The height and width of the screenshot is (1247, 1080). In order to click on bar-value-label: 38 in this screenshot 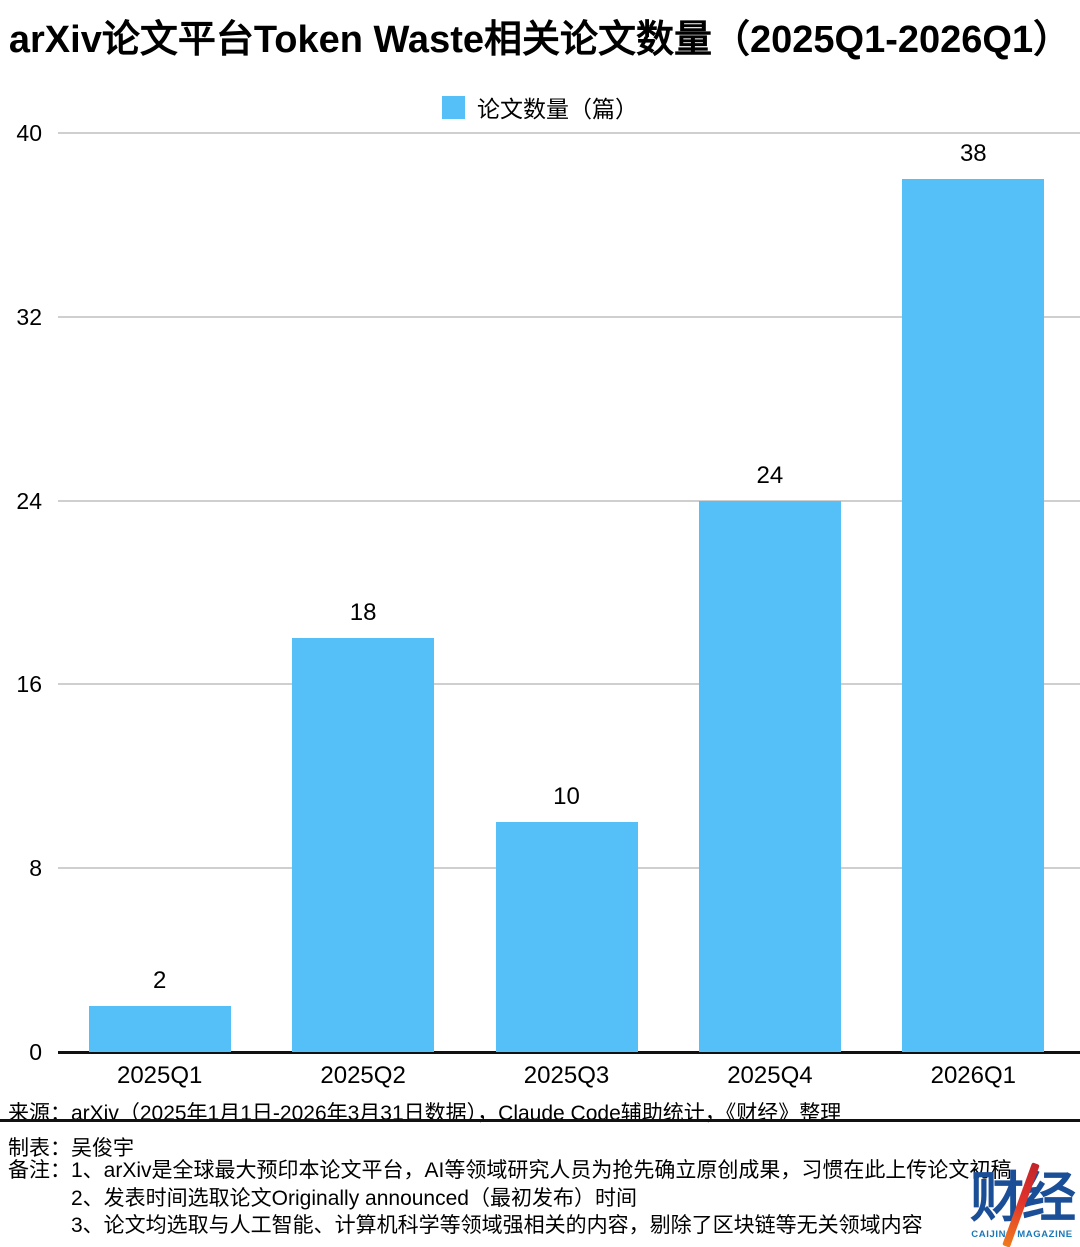, I will do `click(973, 153)`.